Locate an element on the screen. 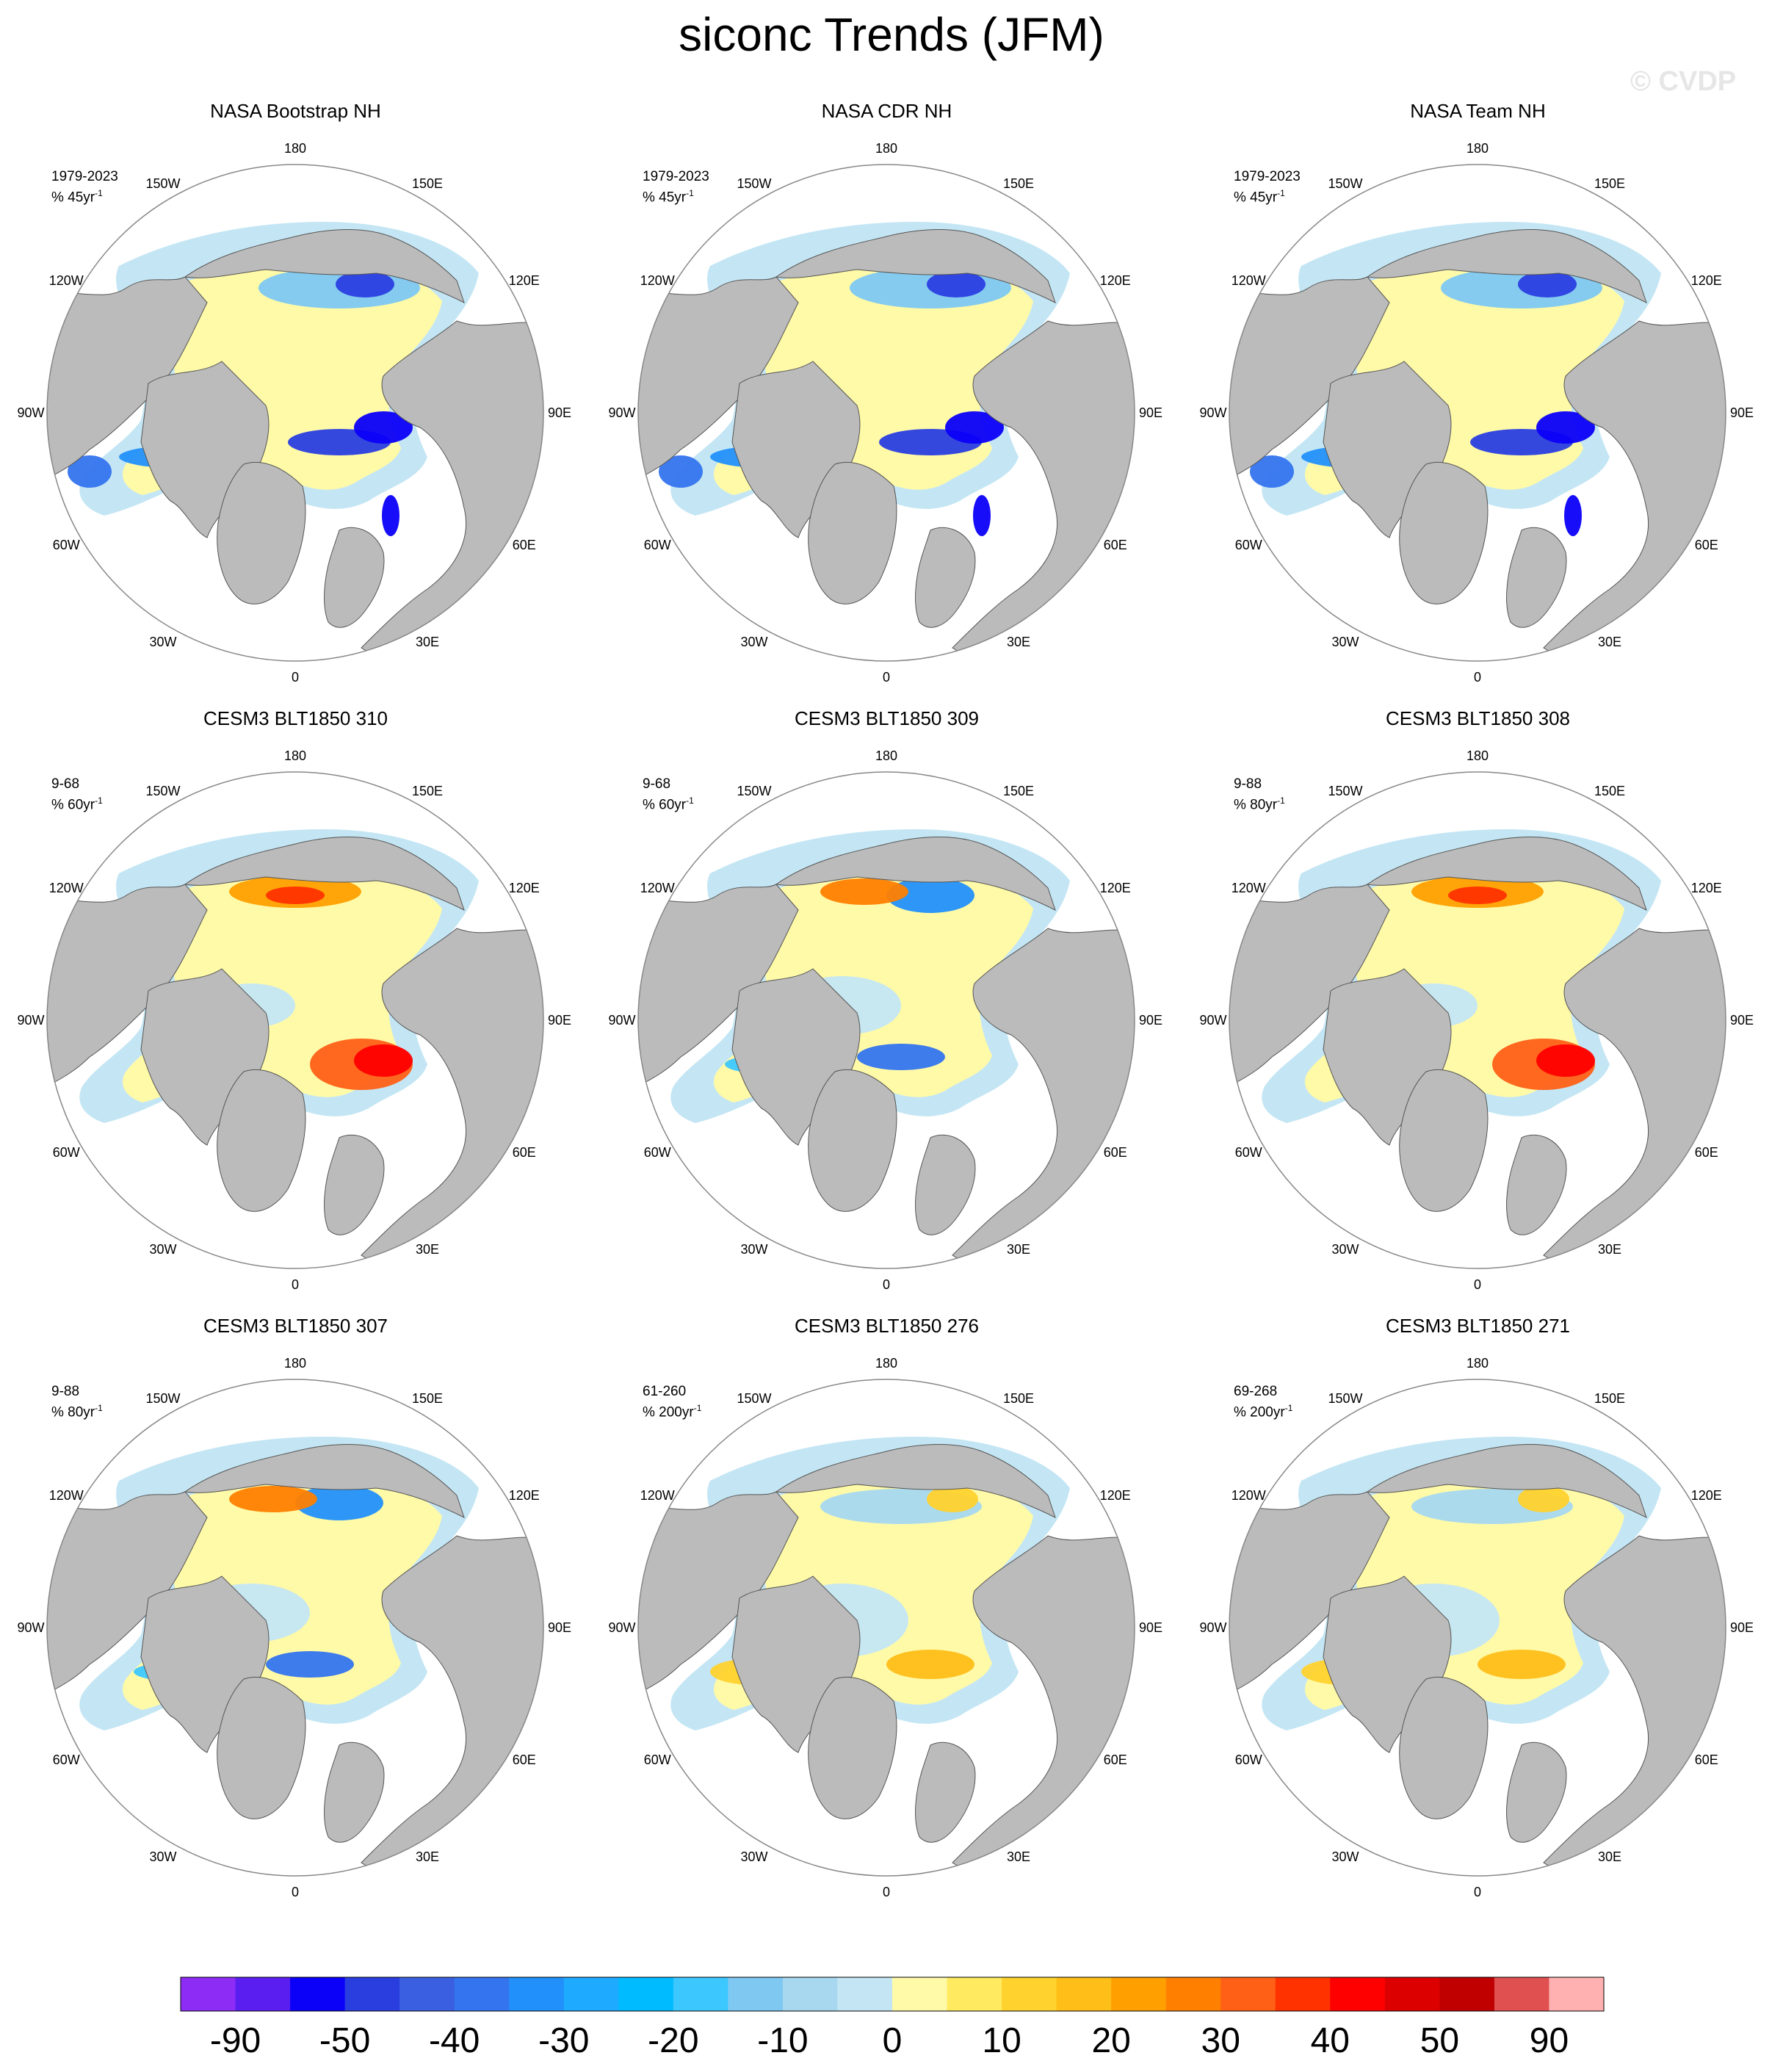  cvdp-watermark: © CVDP is located at coordinates (1683, 81).